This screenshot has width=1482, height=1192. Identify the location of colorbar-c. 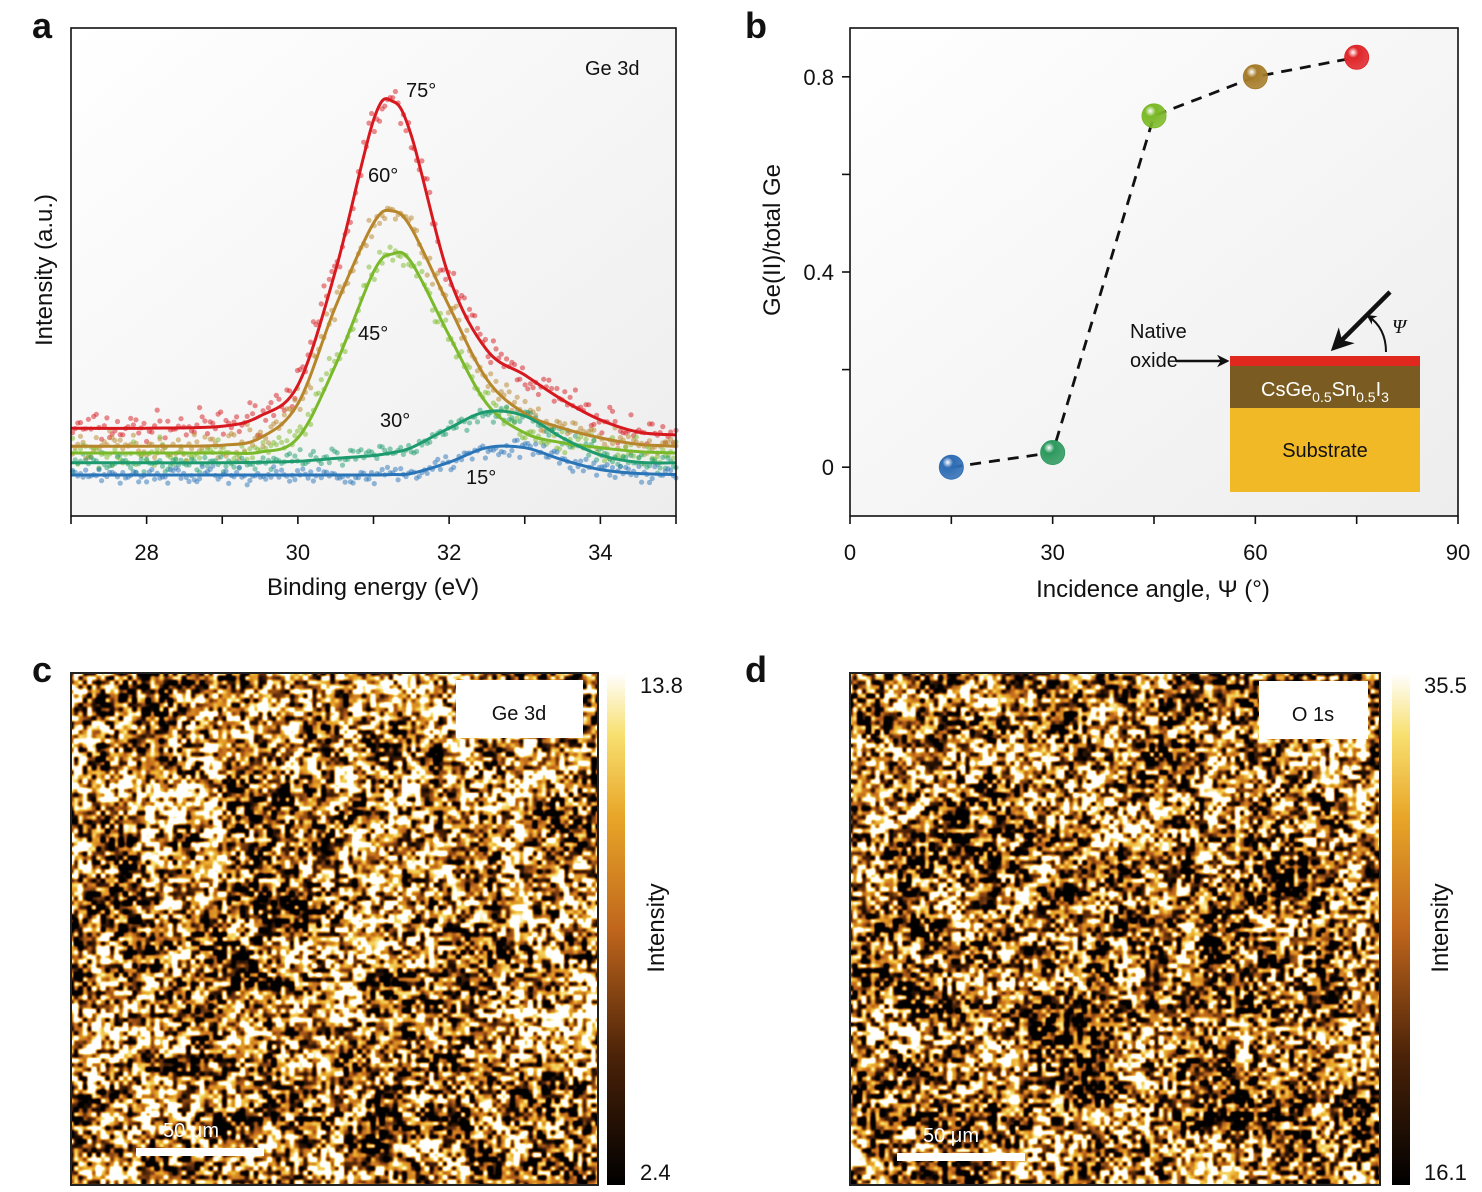
(616, 929).